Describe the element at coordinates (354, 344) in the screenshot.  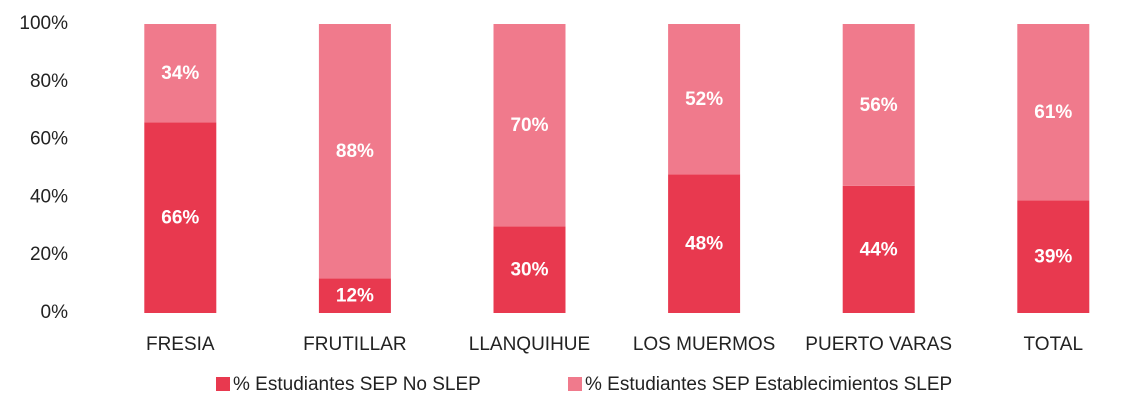
I see `x-tick-label: FRUTILLAR` at that location.